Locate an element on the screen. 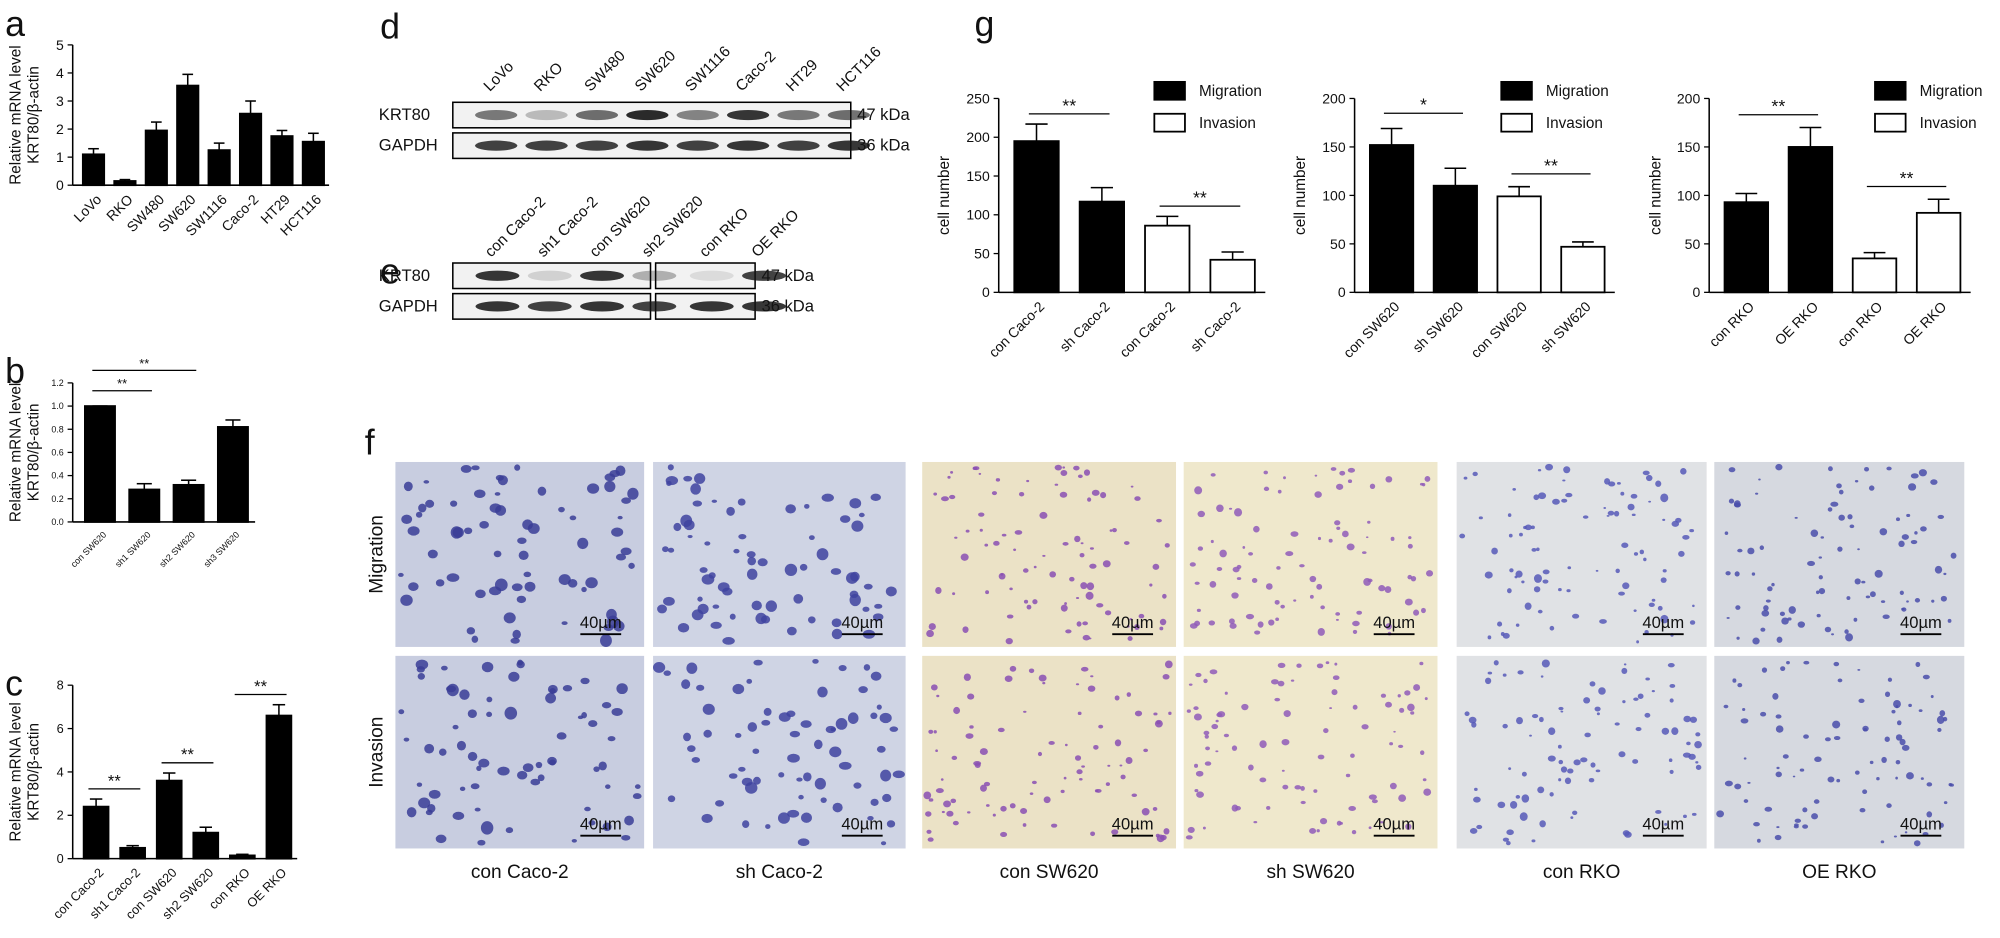  legend-swatch is located at coordinates (1516, 122).